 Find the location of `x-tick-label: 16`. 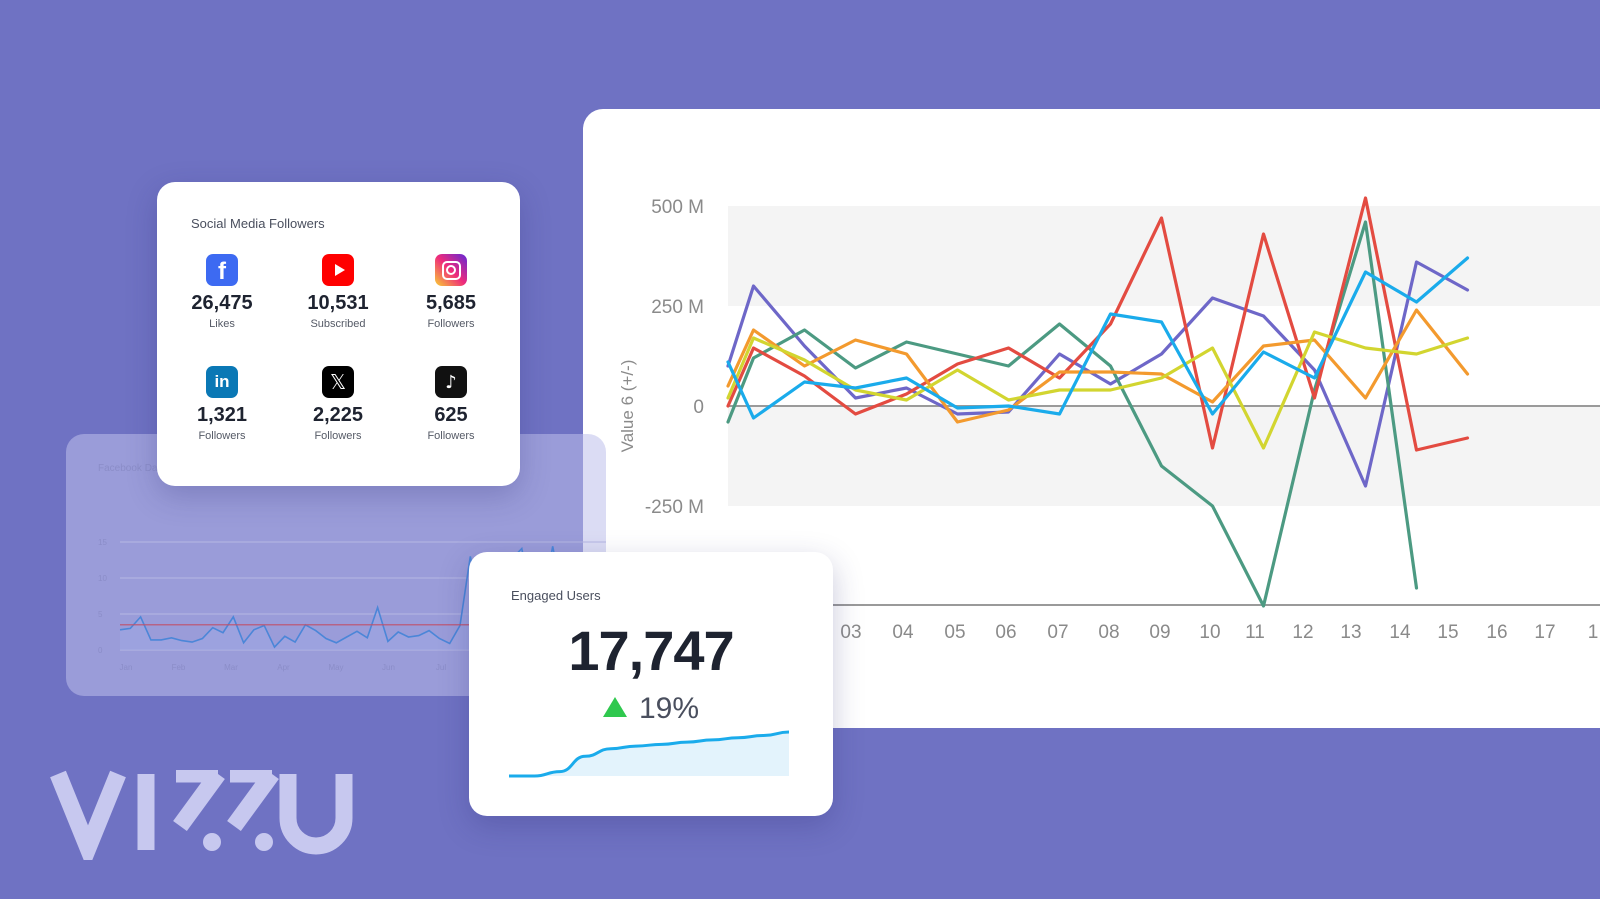

x-tick-label: 16 is located at coordinates (1496, 632).